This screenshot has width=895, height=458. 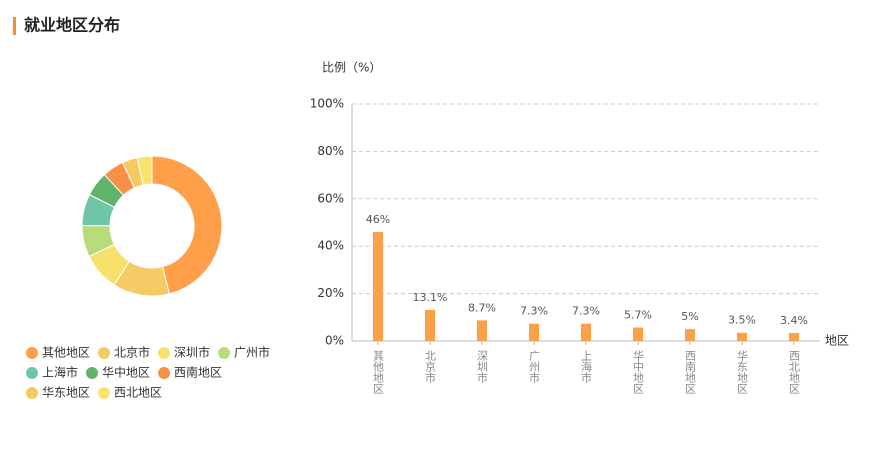 What do you see at coordinates (430, 367) in the screenshot?
I see `x-tick-label: 北京市` at bounding box center [430, 367].